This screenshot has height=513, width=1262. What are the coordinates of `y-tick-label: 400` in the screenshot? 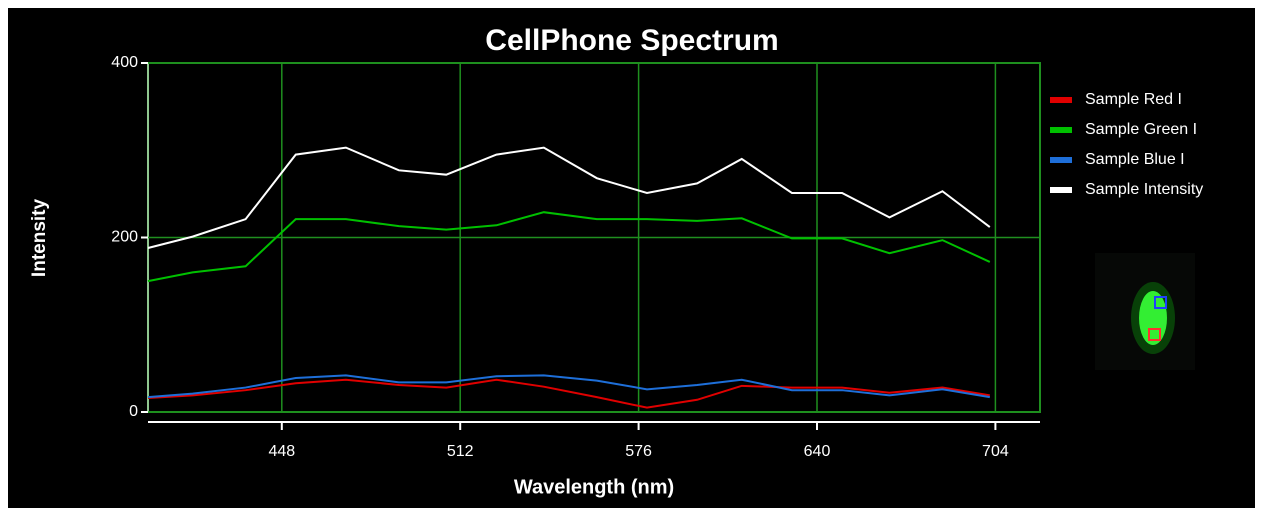 It's located at (124, 62).